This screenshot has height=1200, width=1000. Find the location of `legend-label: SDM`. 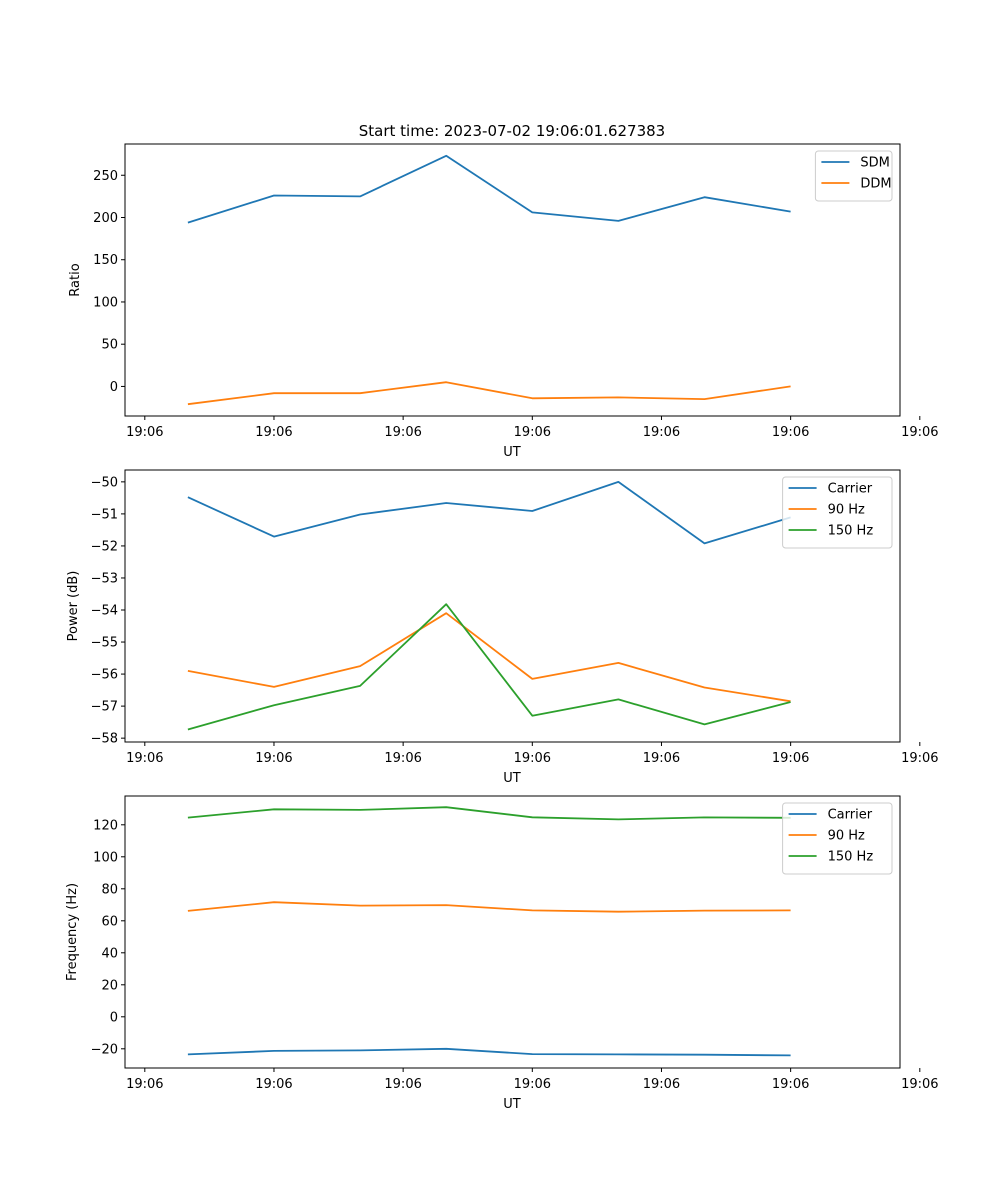

legend-label: SDM is located at coordinates (874, 163).